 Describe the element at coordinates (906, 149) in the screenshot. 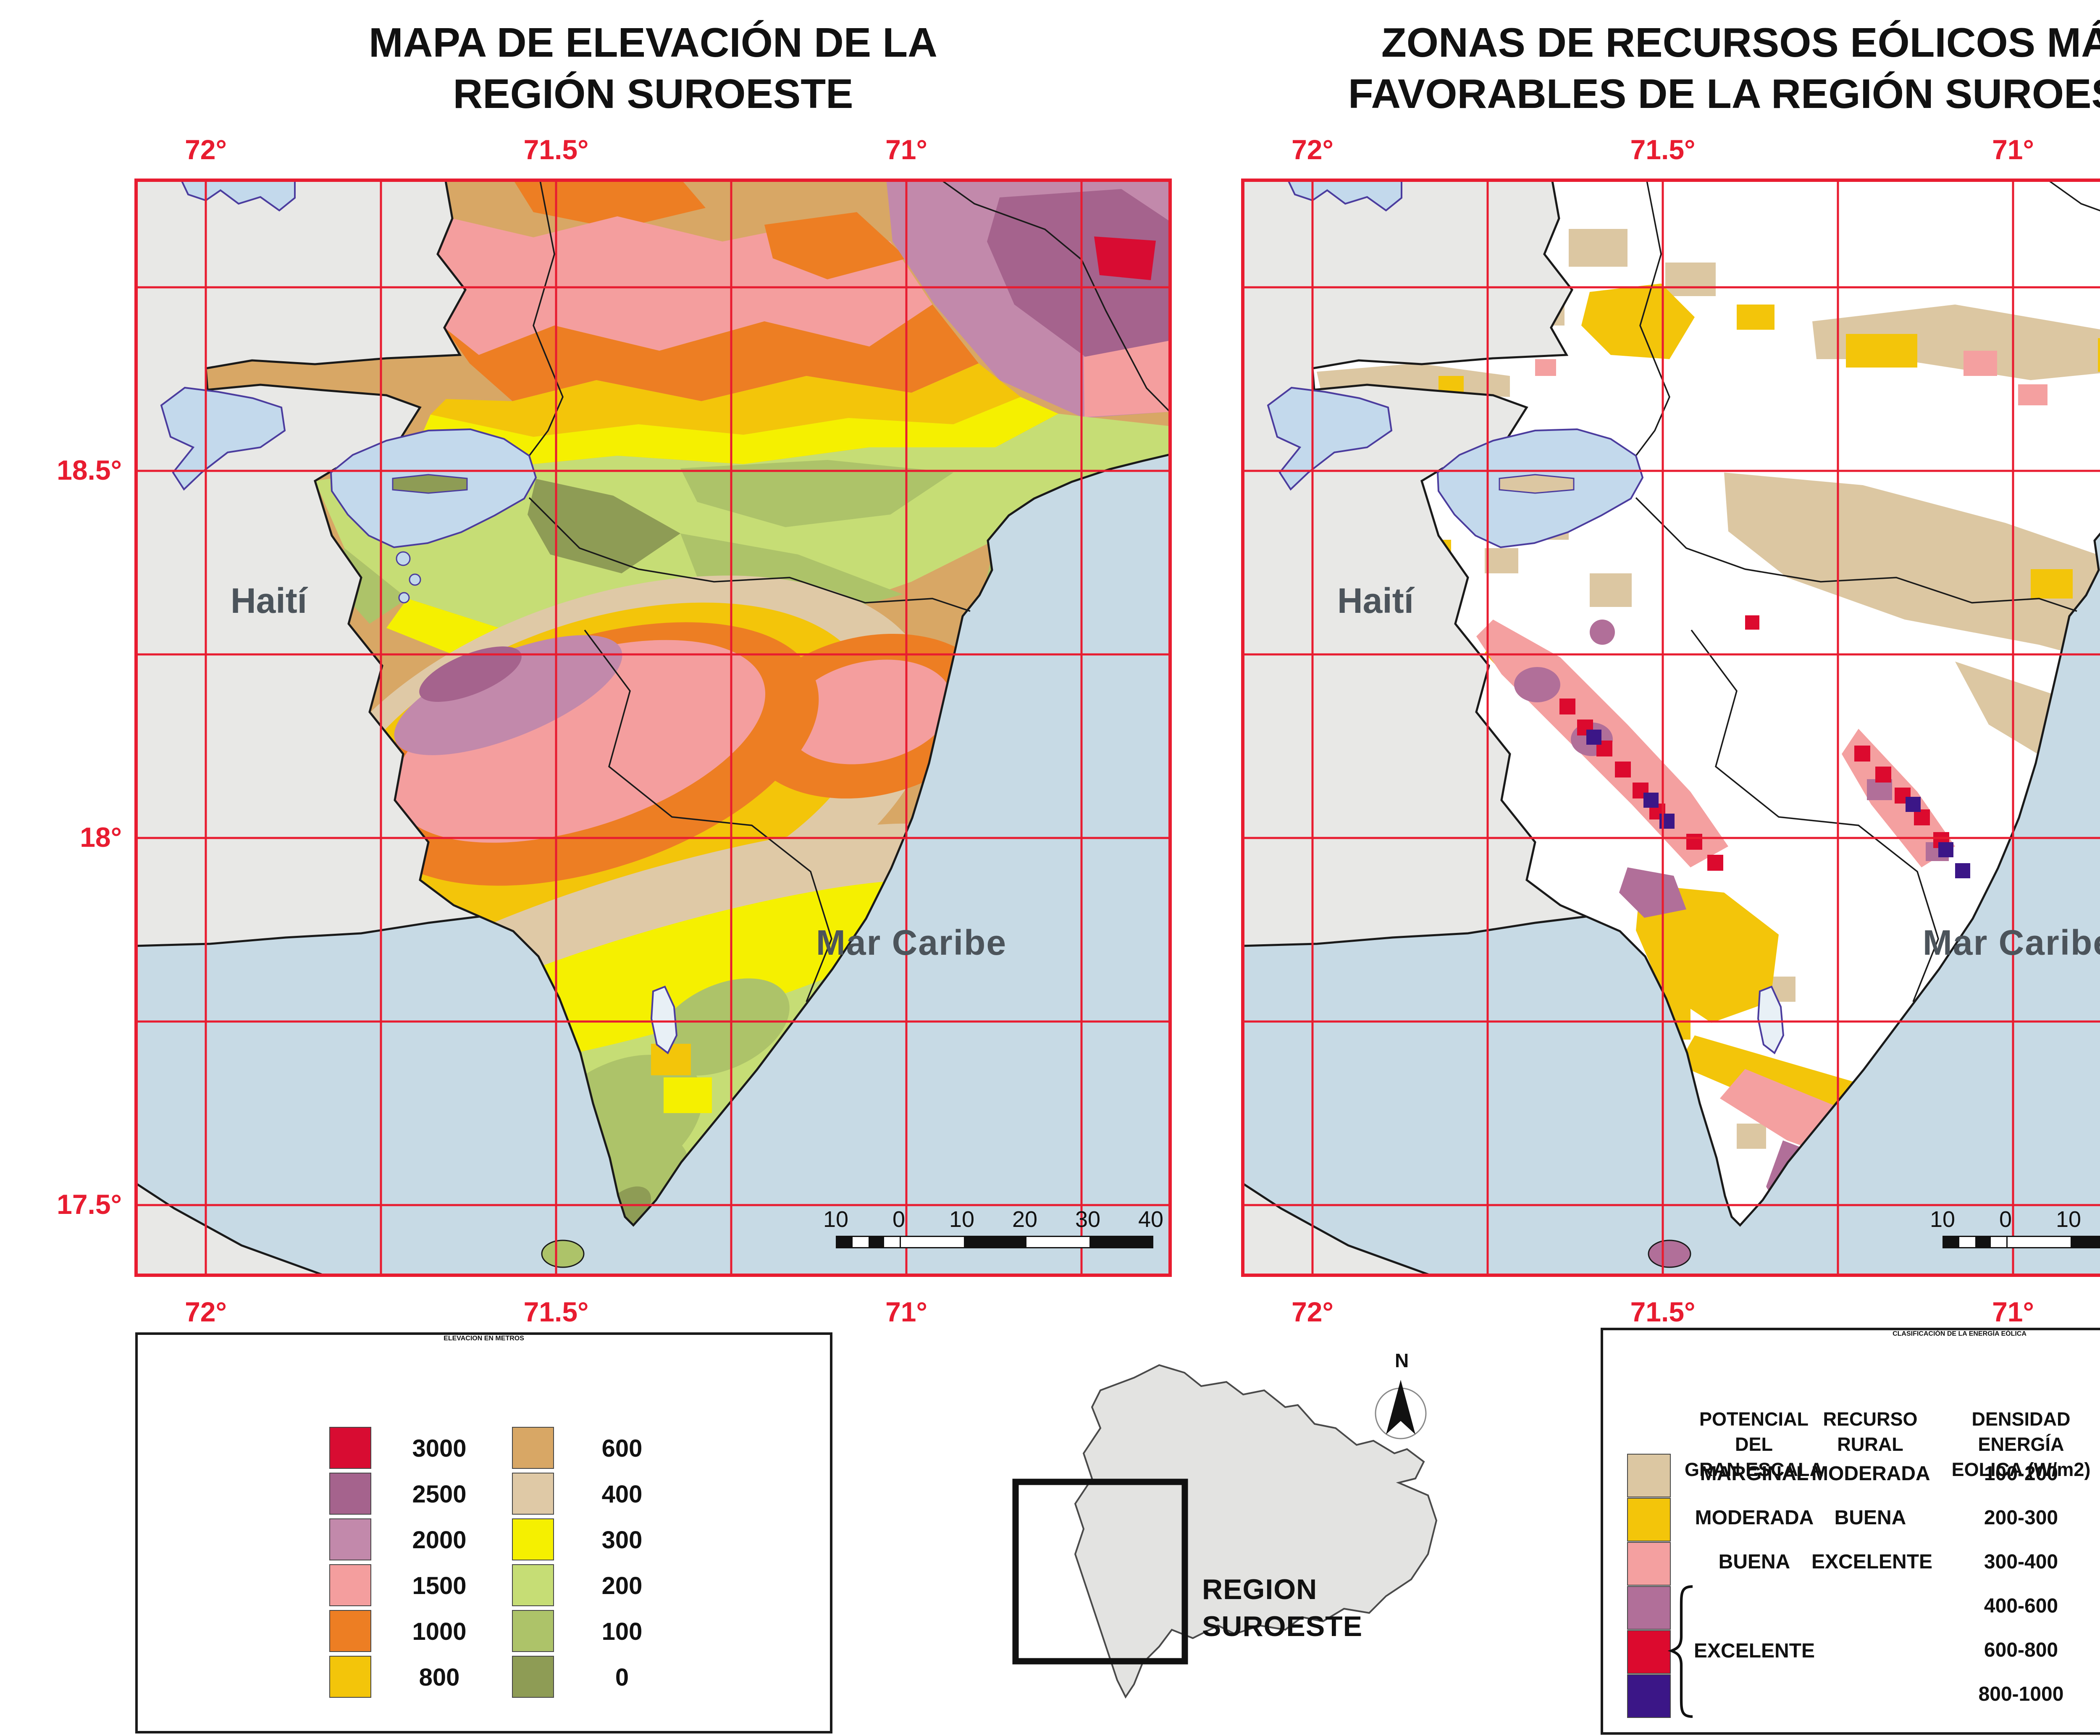

I see `left-top-tick-71: 71°` at that location.